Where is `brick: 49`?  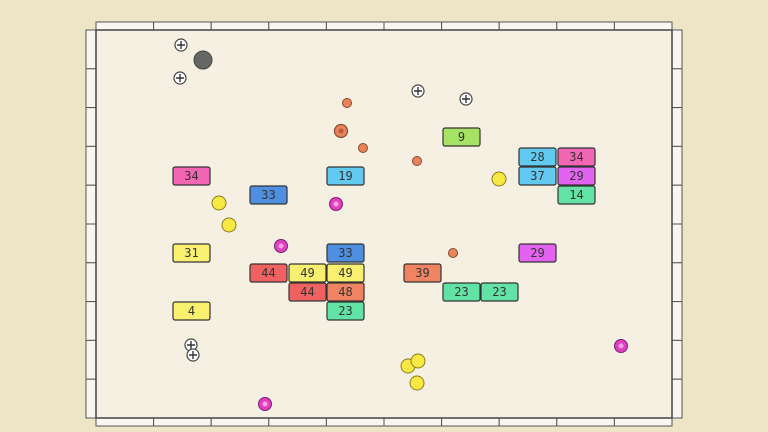 brick: 49 is located at coordinates (307, 273).